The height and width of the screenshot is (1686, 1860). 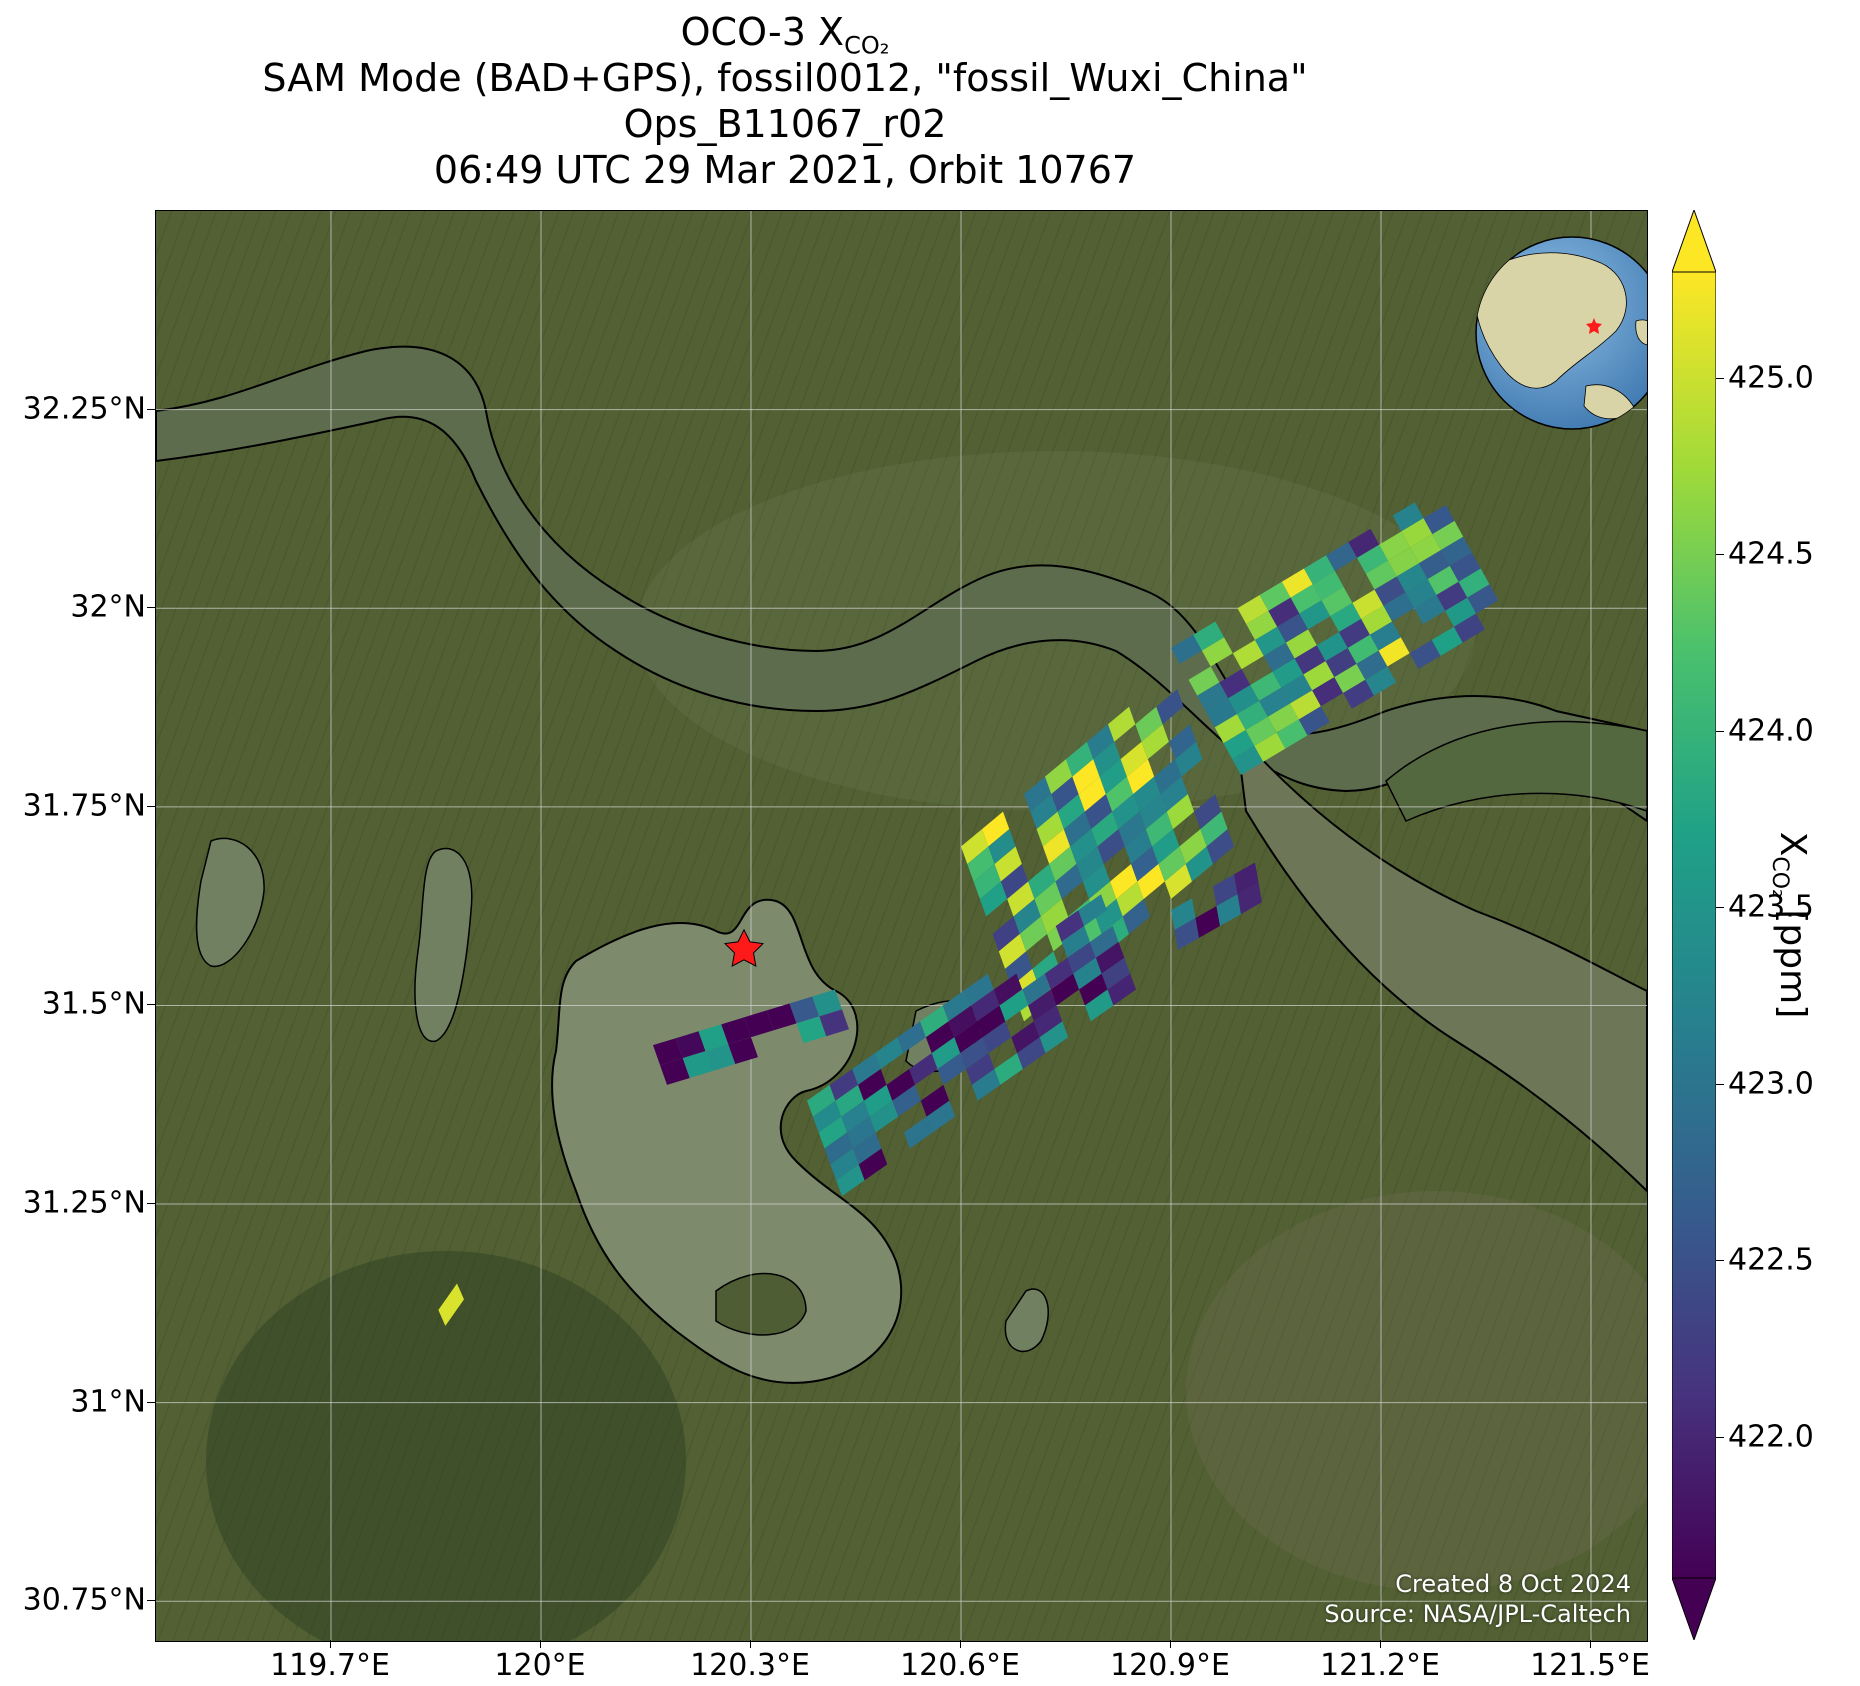 What do you see at coordinates (1097, 855) in the screenshot?
I see `central-swath` at bounding box center [1097, 855].